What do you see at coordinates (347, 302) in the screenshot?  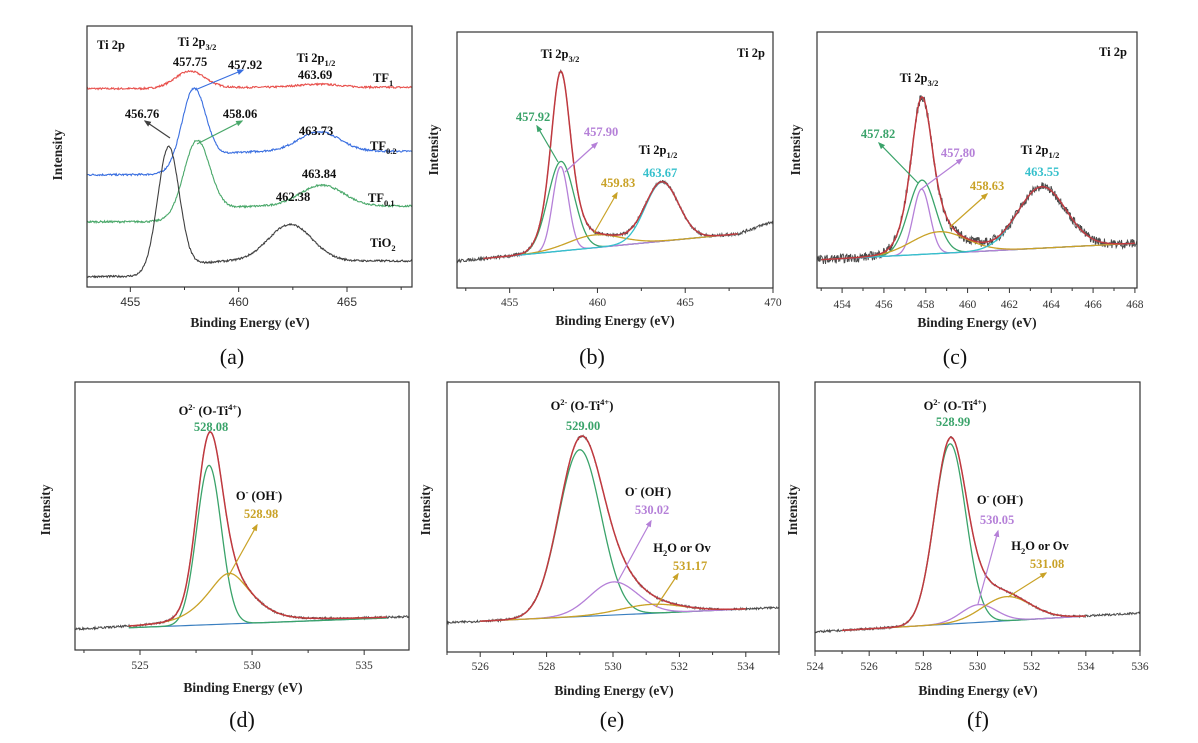 I see `x-tick-label: 465` at bounding box center [347, 302].